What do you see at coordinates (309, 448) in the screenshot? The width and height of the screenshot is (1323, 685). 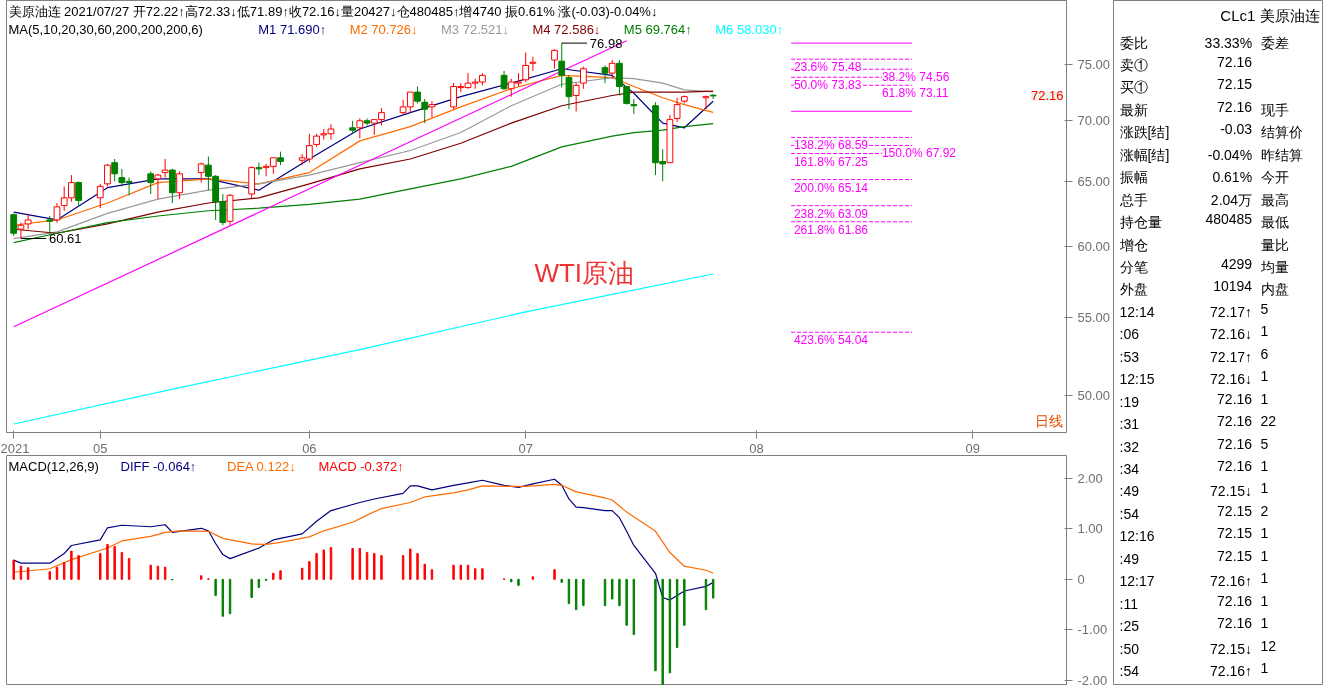 I see `x-tick-label: 06` at bounding box center [309, 448].